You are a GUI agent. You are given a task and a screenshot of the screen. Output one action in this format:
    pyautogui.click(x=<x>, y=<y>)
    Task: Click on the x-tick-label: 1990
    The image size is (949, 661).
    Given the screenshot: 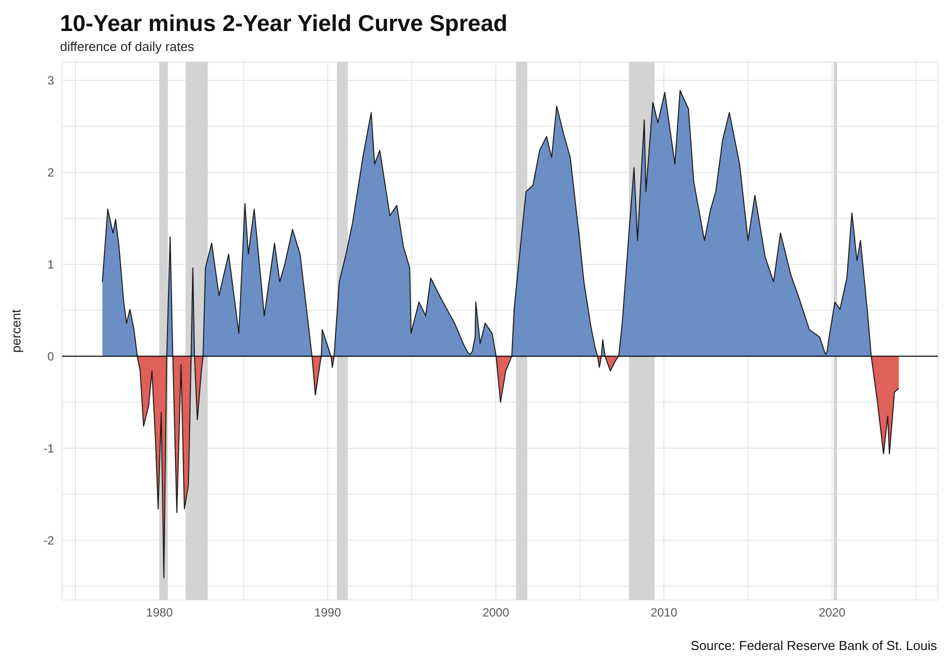 What is the action you would take?
    pyautogui.click(x=328, y=613)
    